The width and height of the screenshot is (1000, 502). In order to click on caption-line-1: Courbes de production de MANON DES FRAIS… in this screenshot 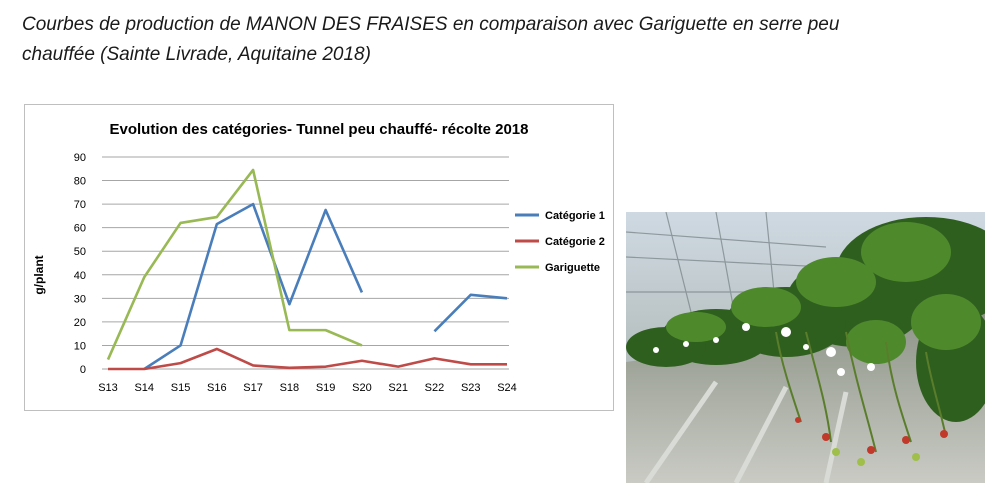, I will do `click(431, 24)`.